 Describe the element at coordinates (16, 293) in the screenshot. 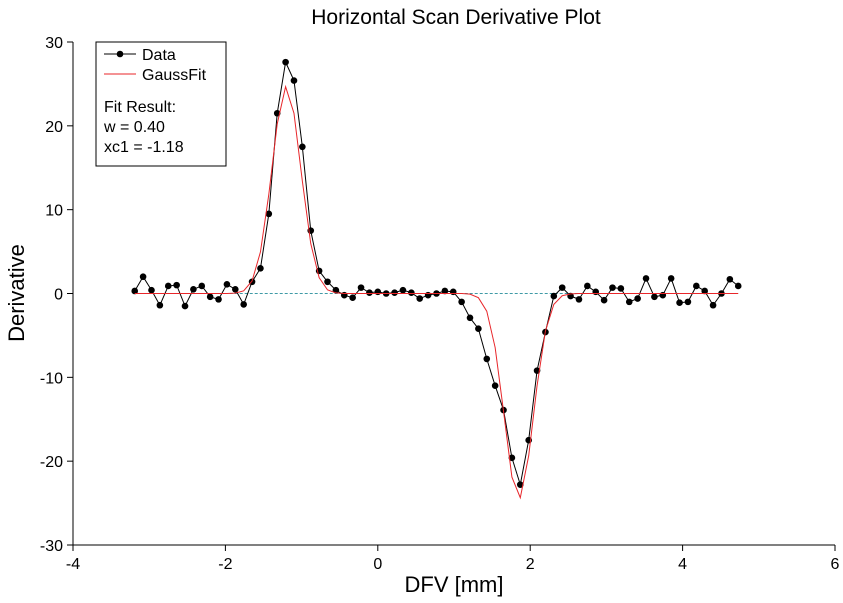

I see `y-axis-label: Derivative` at that location.